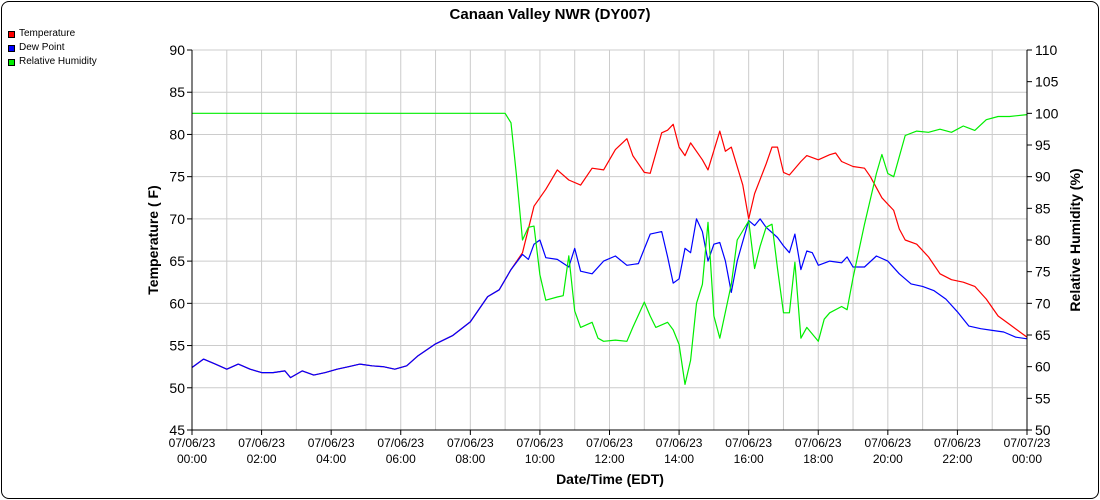 This screenshot has height=500, width=1100. What do you see at coordinates (1047, 82) in the screenshot?
I see `y2-tick-label: 105` at bounding box center [1047, 82].